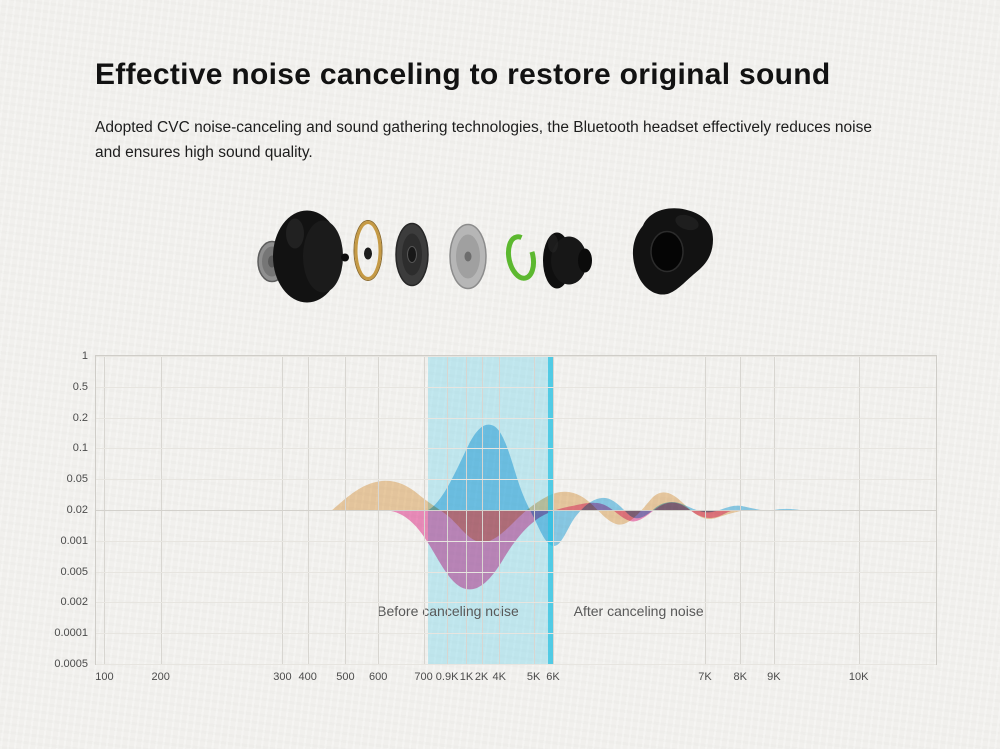 This screenshot has height=749, width=1000. What do you see at coordinates (516, 387) in the screenshot?
I see `gridline-y-0.5` at bounding box center [516, 387].